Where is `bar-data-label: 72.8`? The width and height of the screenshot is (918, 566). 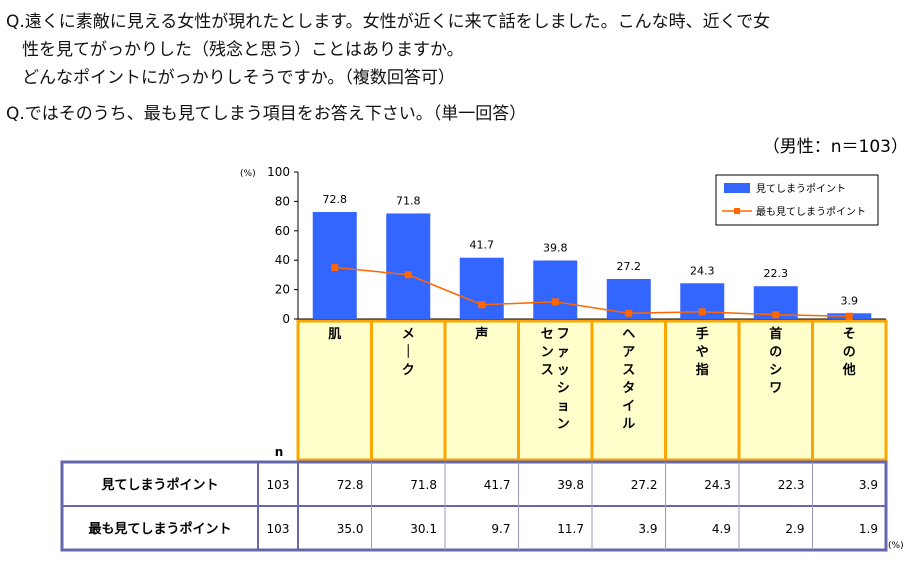 bar-data-label: 72.8 is located at coordinates (335, 199).